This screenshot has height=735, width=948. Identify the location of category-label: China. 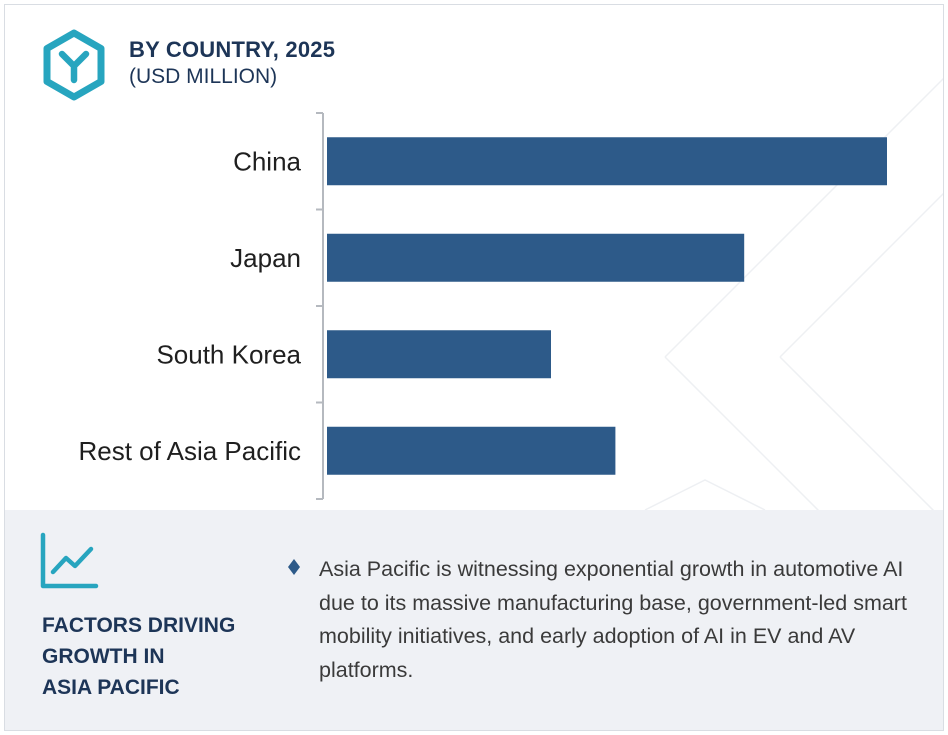
(267, 161).